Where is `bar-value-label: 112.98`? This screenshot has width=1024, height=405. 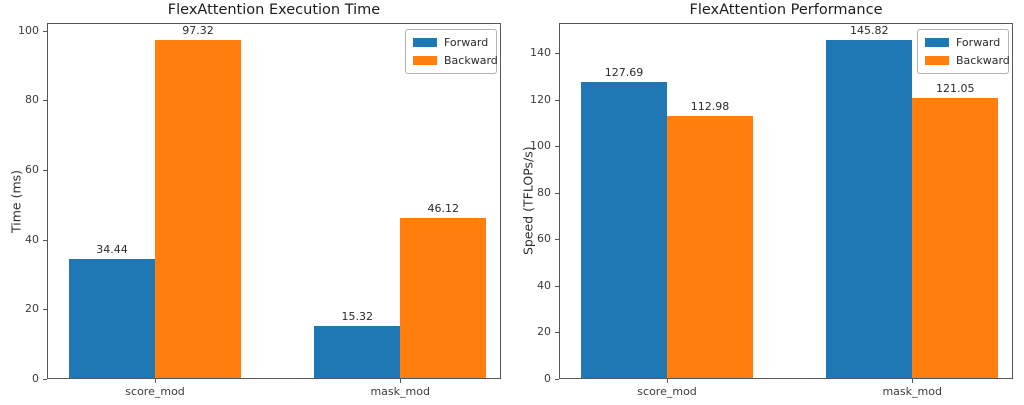
bar-value-label: 112.98 is located at coordinates (710, 107).